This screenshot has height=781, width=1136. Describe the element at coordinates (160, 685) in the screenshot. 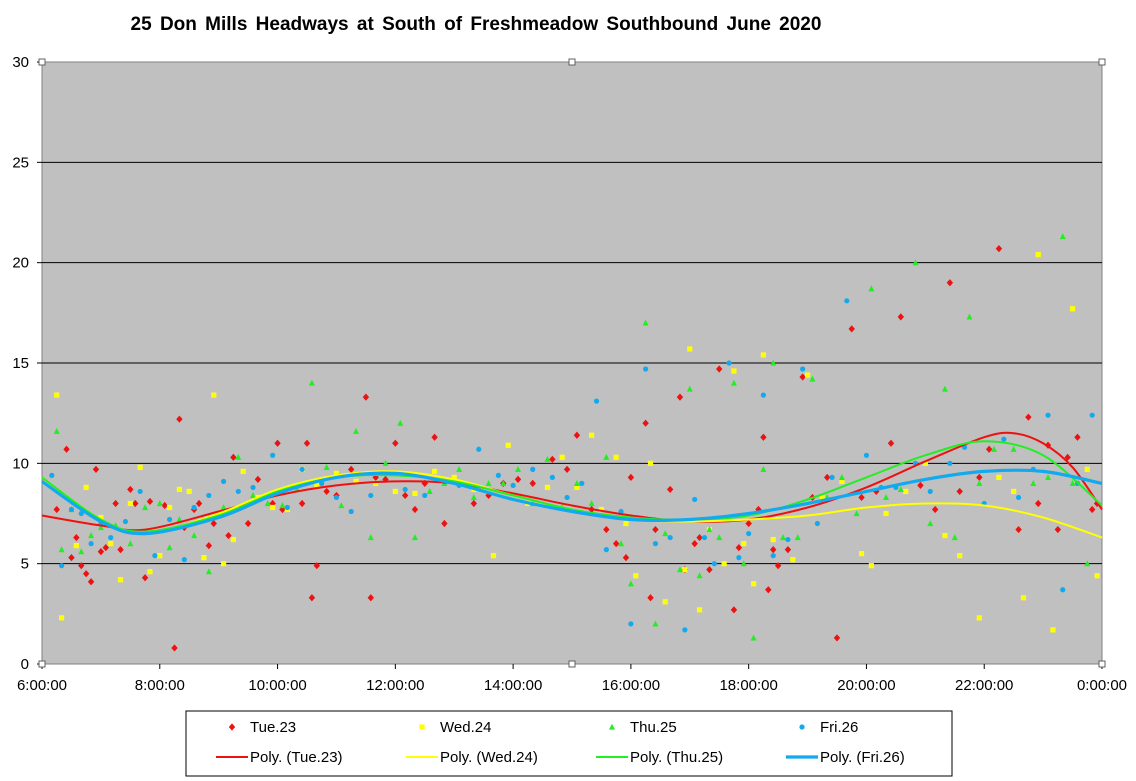

I see `x-tick-label: 8:00:00` at that location.